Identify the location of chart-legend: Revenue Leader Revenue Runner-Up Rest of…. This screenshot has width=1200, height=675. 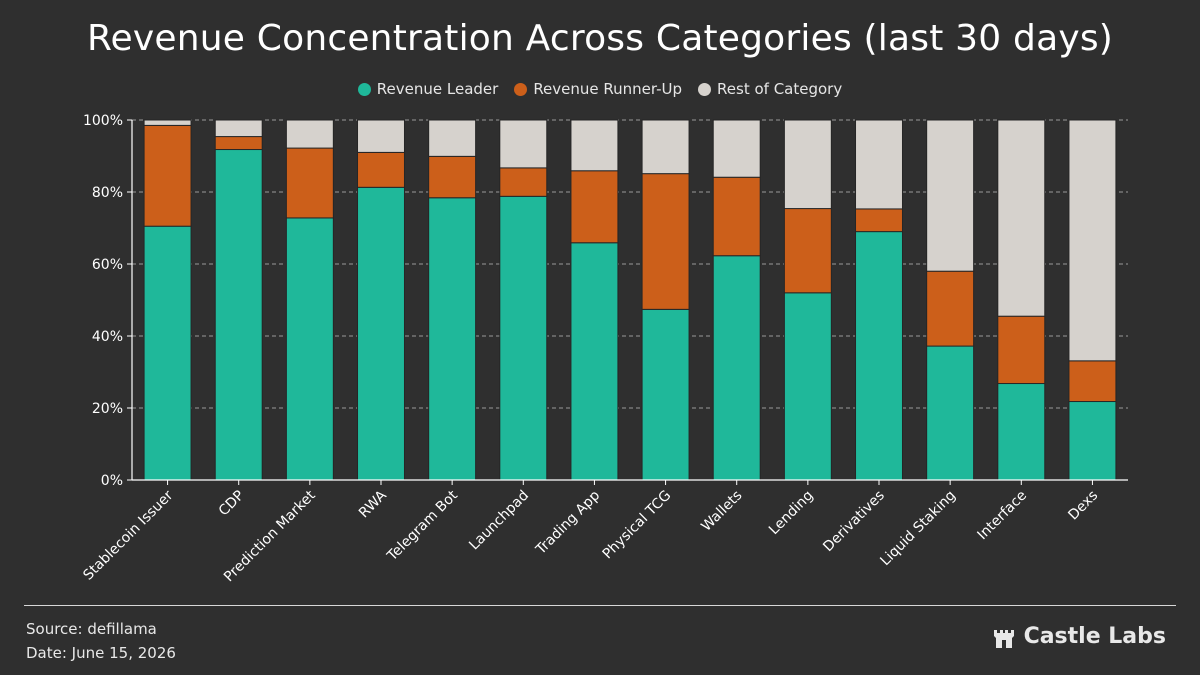
(600, 89).